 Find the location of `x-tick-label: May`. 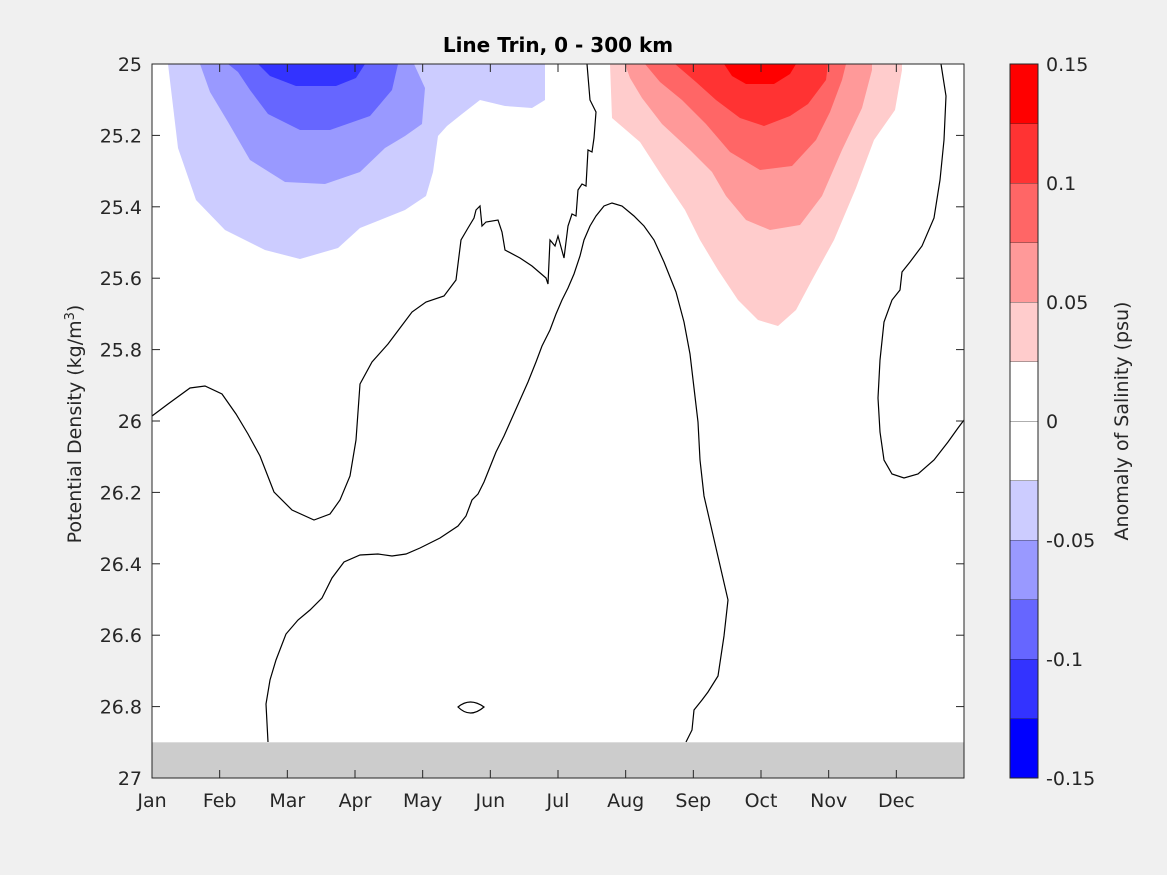

x-tick-label: May is located at coordinates (422, 801).